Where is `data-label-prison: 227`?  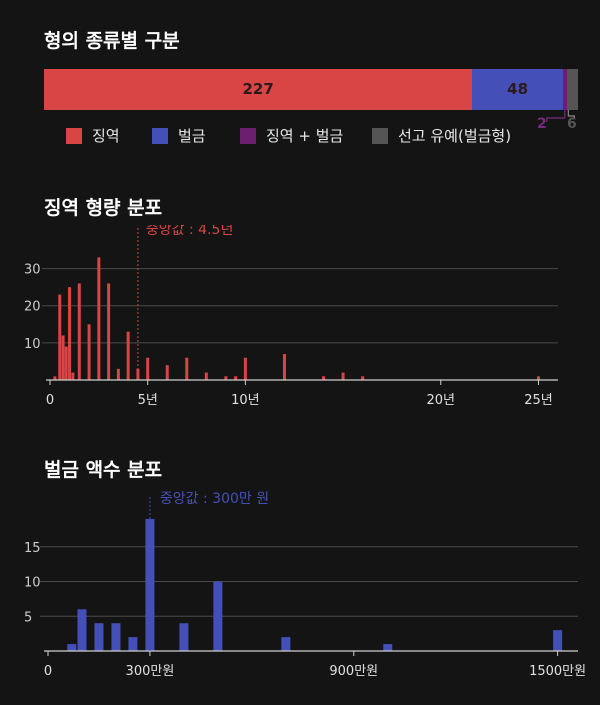
data-label-prison: 227 is located at coordinates (258, 89).